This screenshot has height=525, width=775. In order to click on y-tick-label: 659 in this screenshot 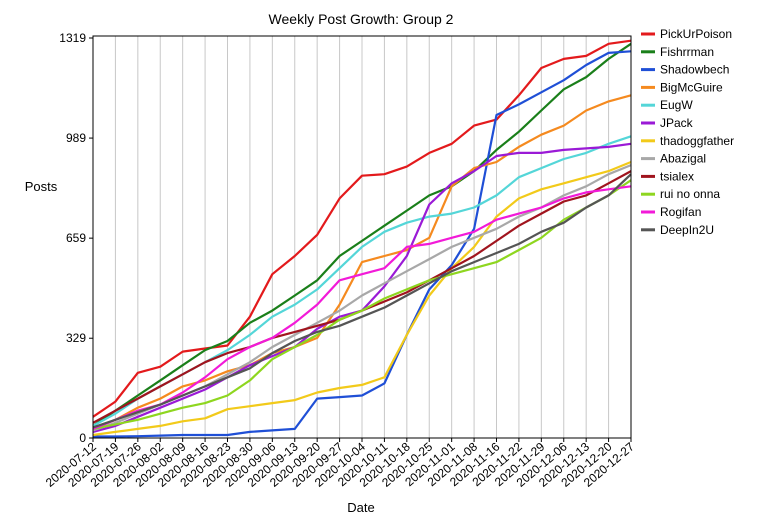, I will do `click(76, 238)`.